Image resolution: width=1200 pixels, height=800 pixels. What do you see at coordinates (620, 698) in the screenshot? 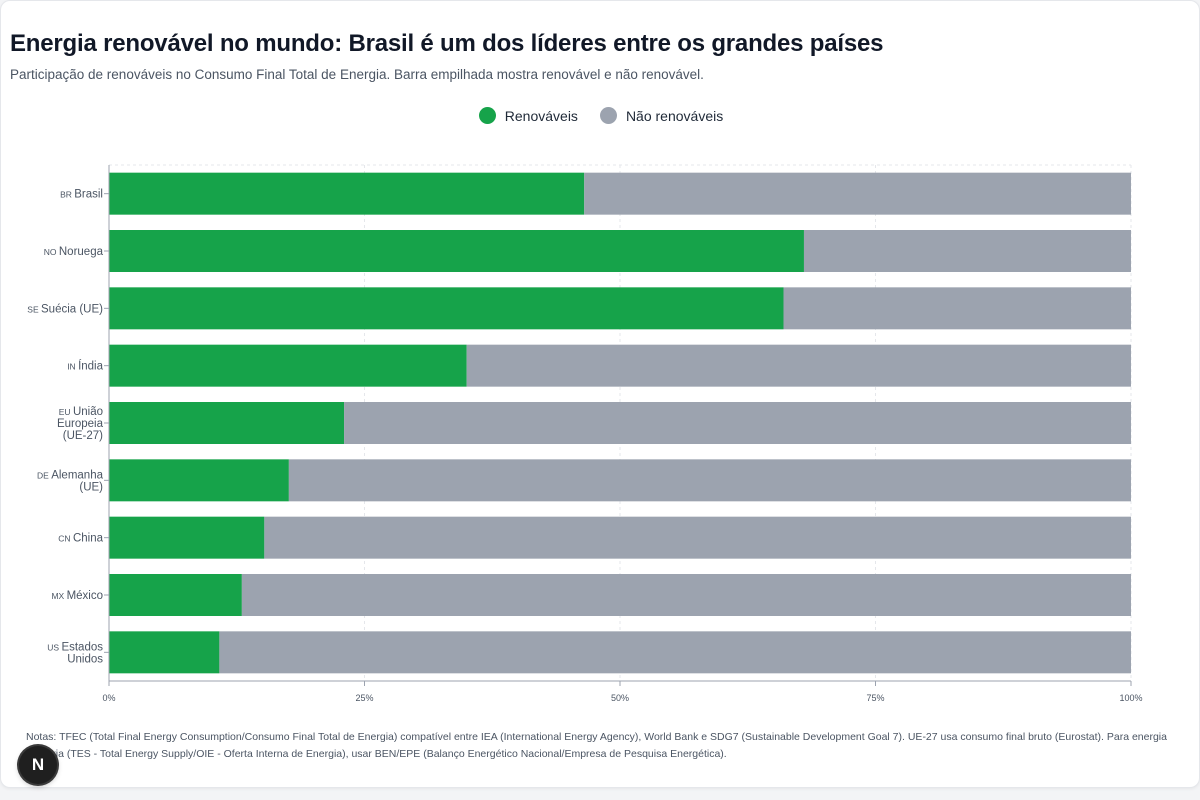
I see `x-tick-label-2: 50%` at bounding box center [620, 698].